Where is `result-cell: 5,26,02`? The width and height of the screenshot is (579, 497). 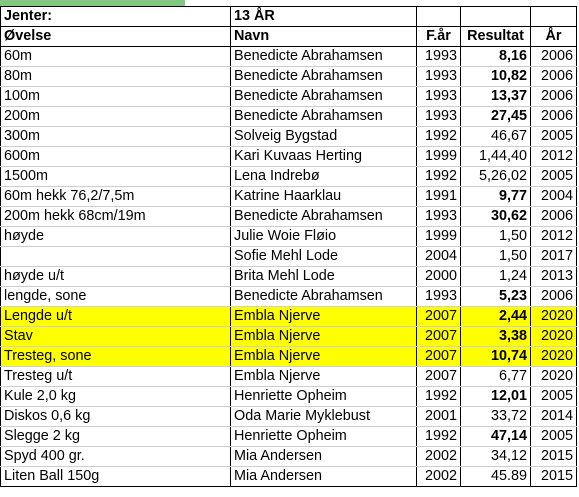 result-cell: 5,26,02 is located at coordinates (495, 176).